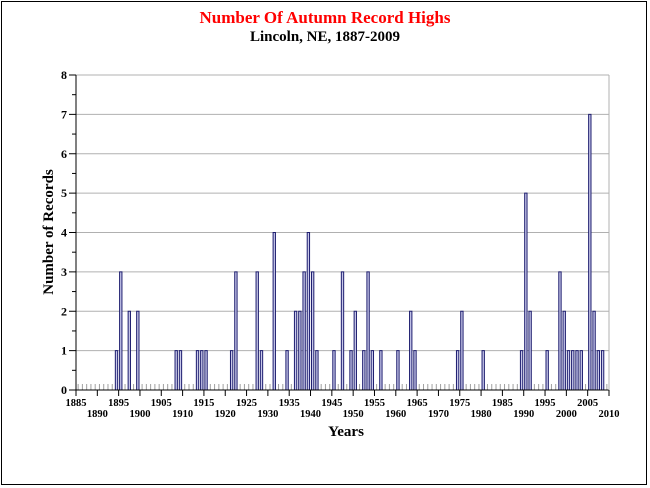  I want to click on x-tick-label: 1930, so click(267, 414).